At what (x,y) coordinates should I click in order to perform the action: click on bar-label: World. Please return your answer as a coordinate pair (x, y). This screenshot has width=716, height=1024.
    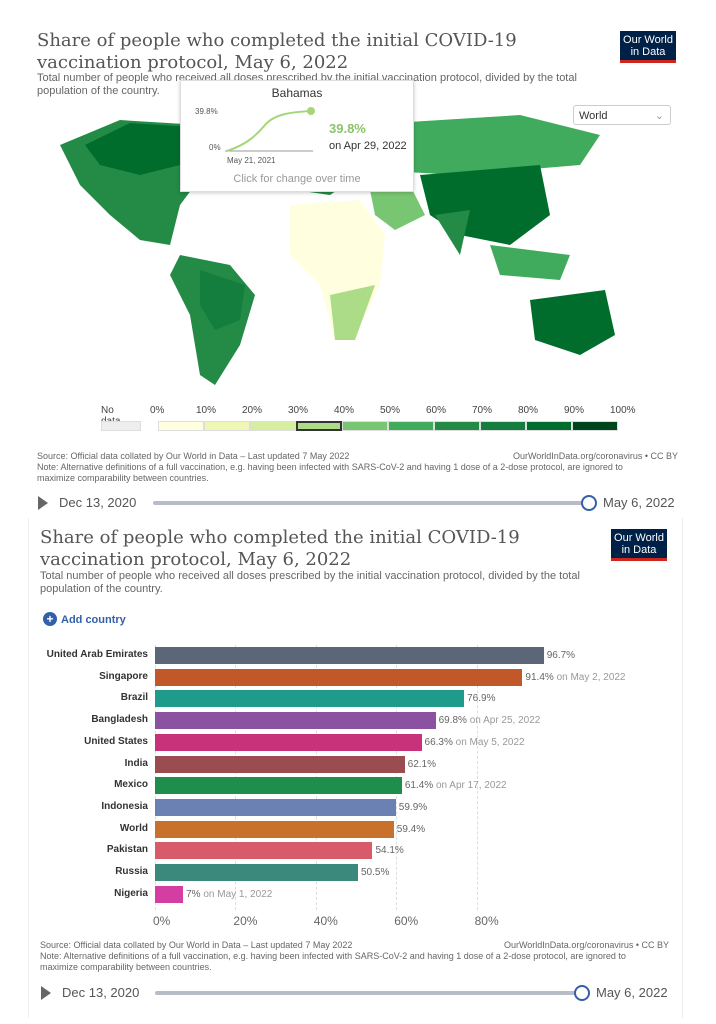
    Looking at the image, I should click on (133, 828).